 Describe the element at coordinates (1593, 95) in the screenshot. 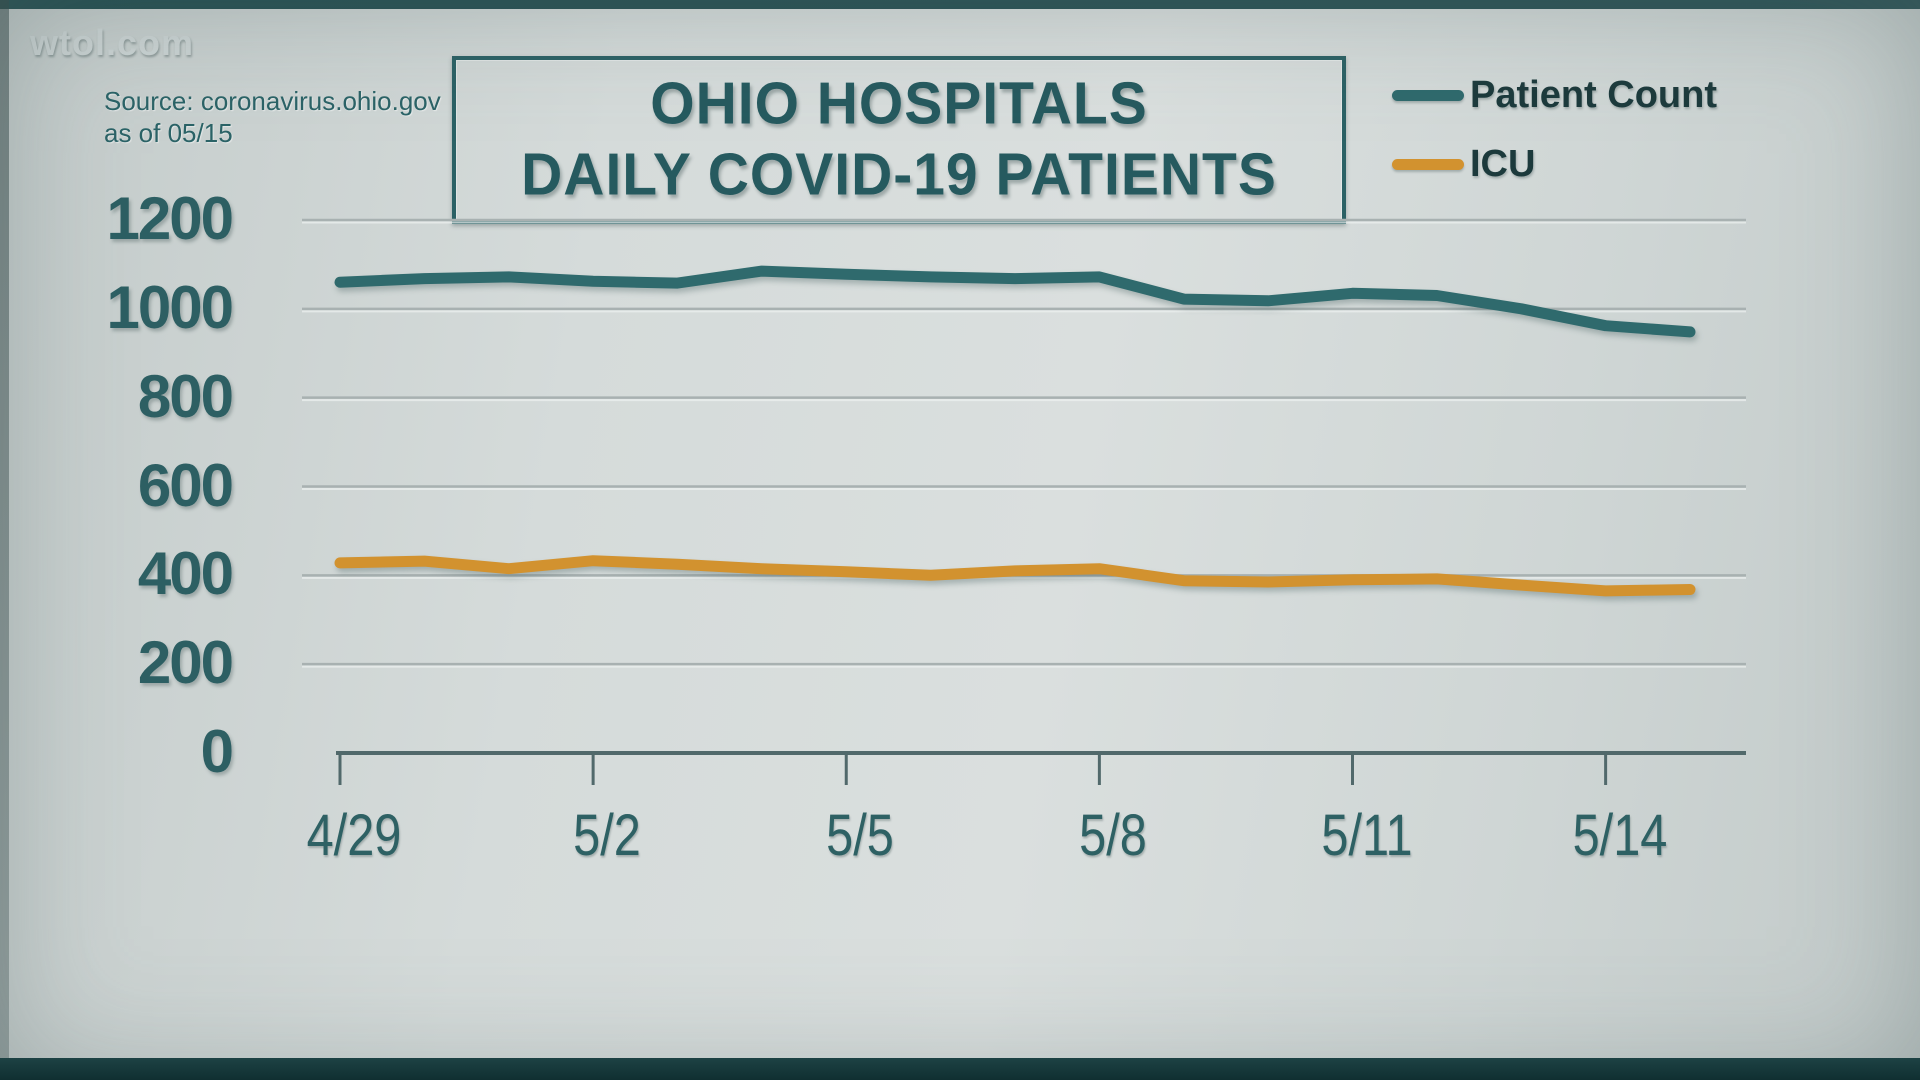

I see `legend-label-patient-count: Patient Count` at that location.